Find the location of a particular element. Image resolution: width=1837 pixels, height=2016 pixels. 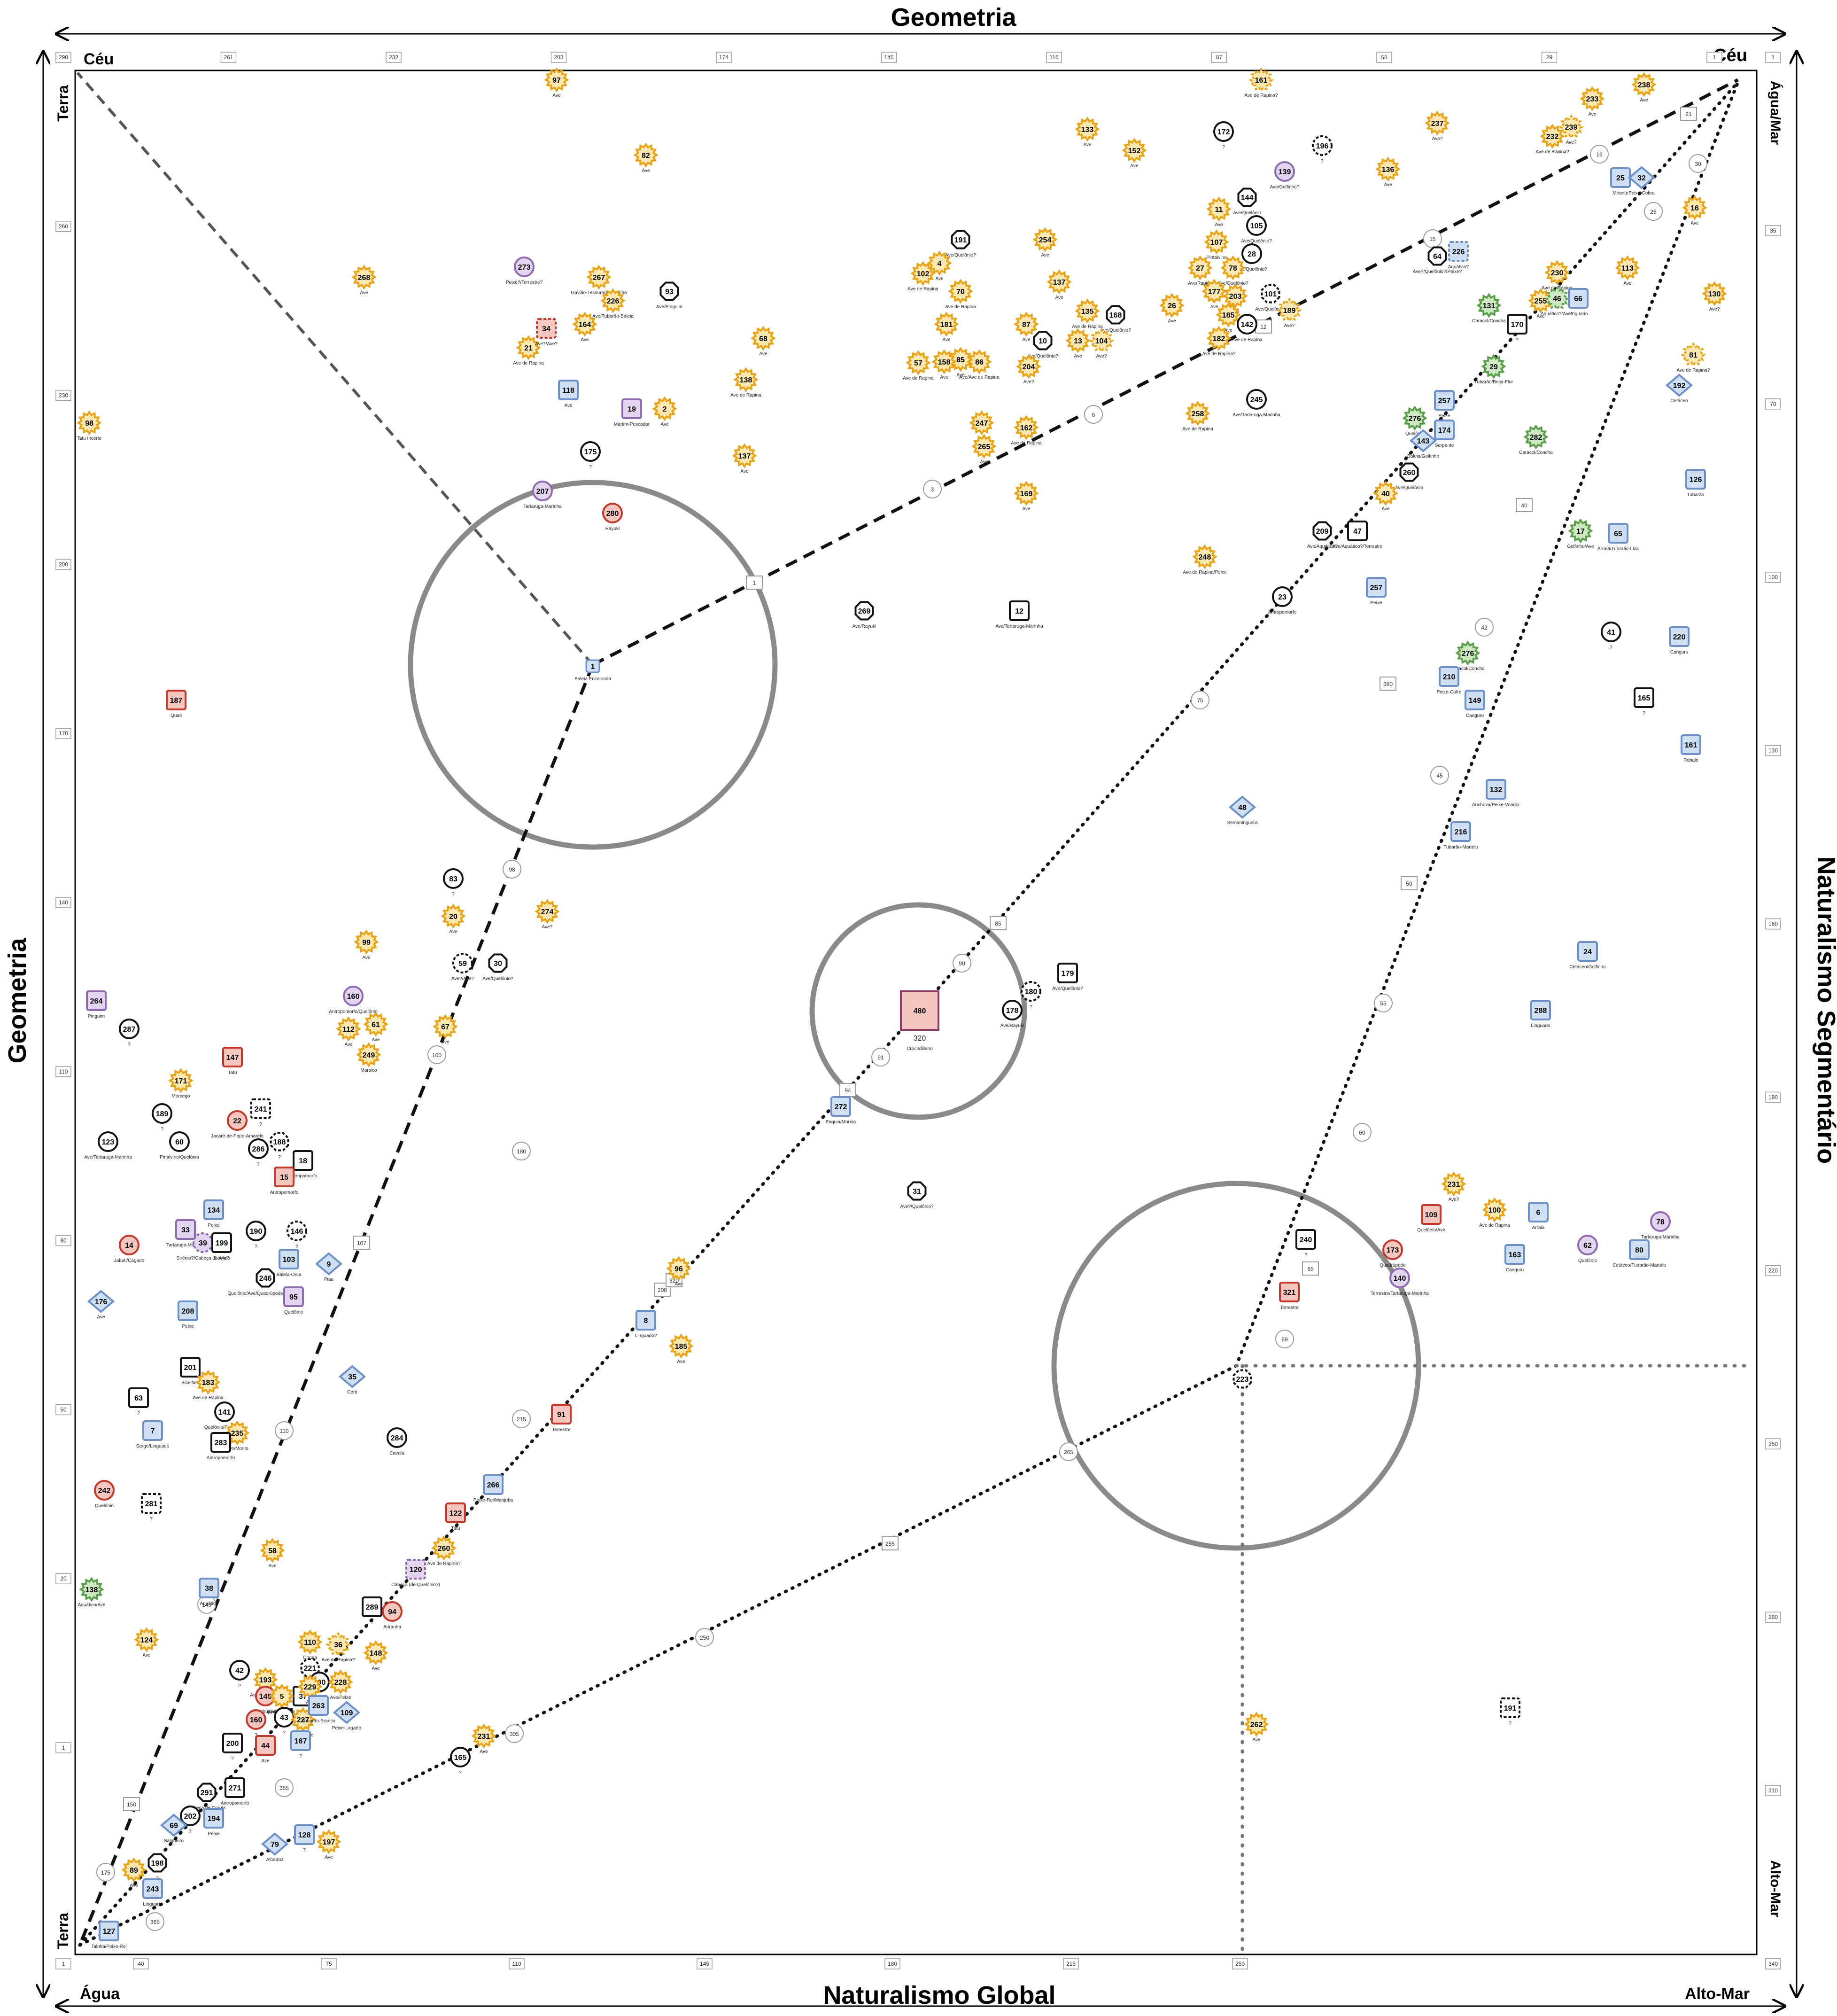

artifact-node: 102 Ave de Rapina is located at coordinates (922, 276).